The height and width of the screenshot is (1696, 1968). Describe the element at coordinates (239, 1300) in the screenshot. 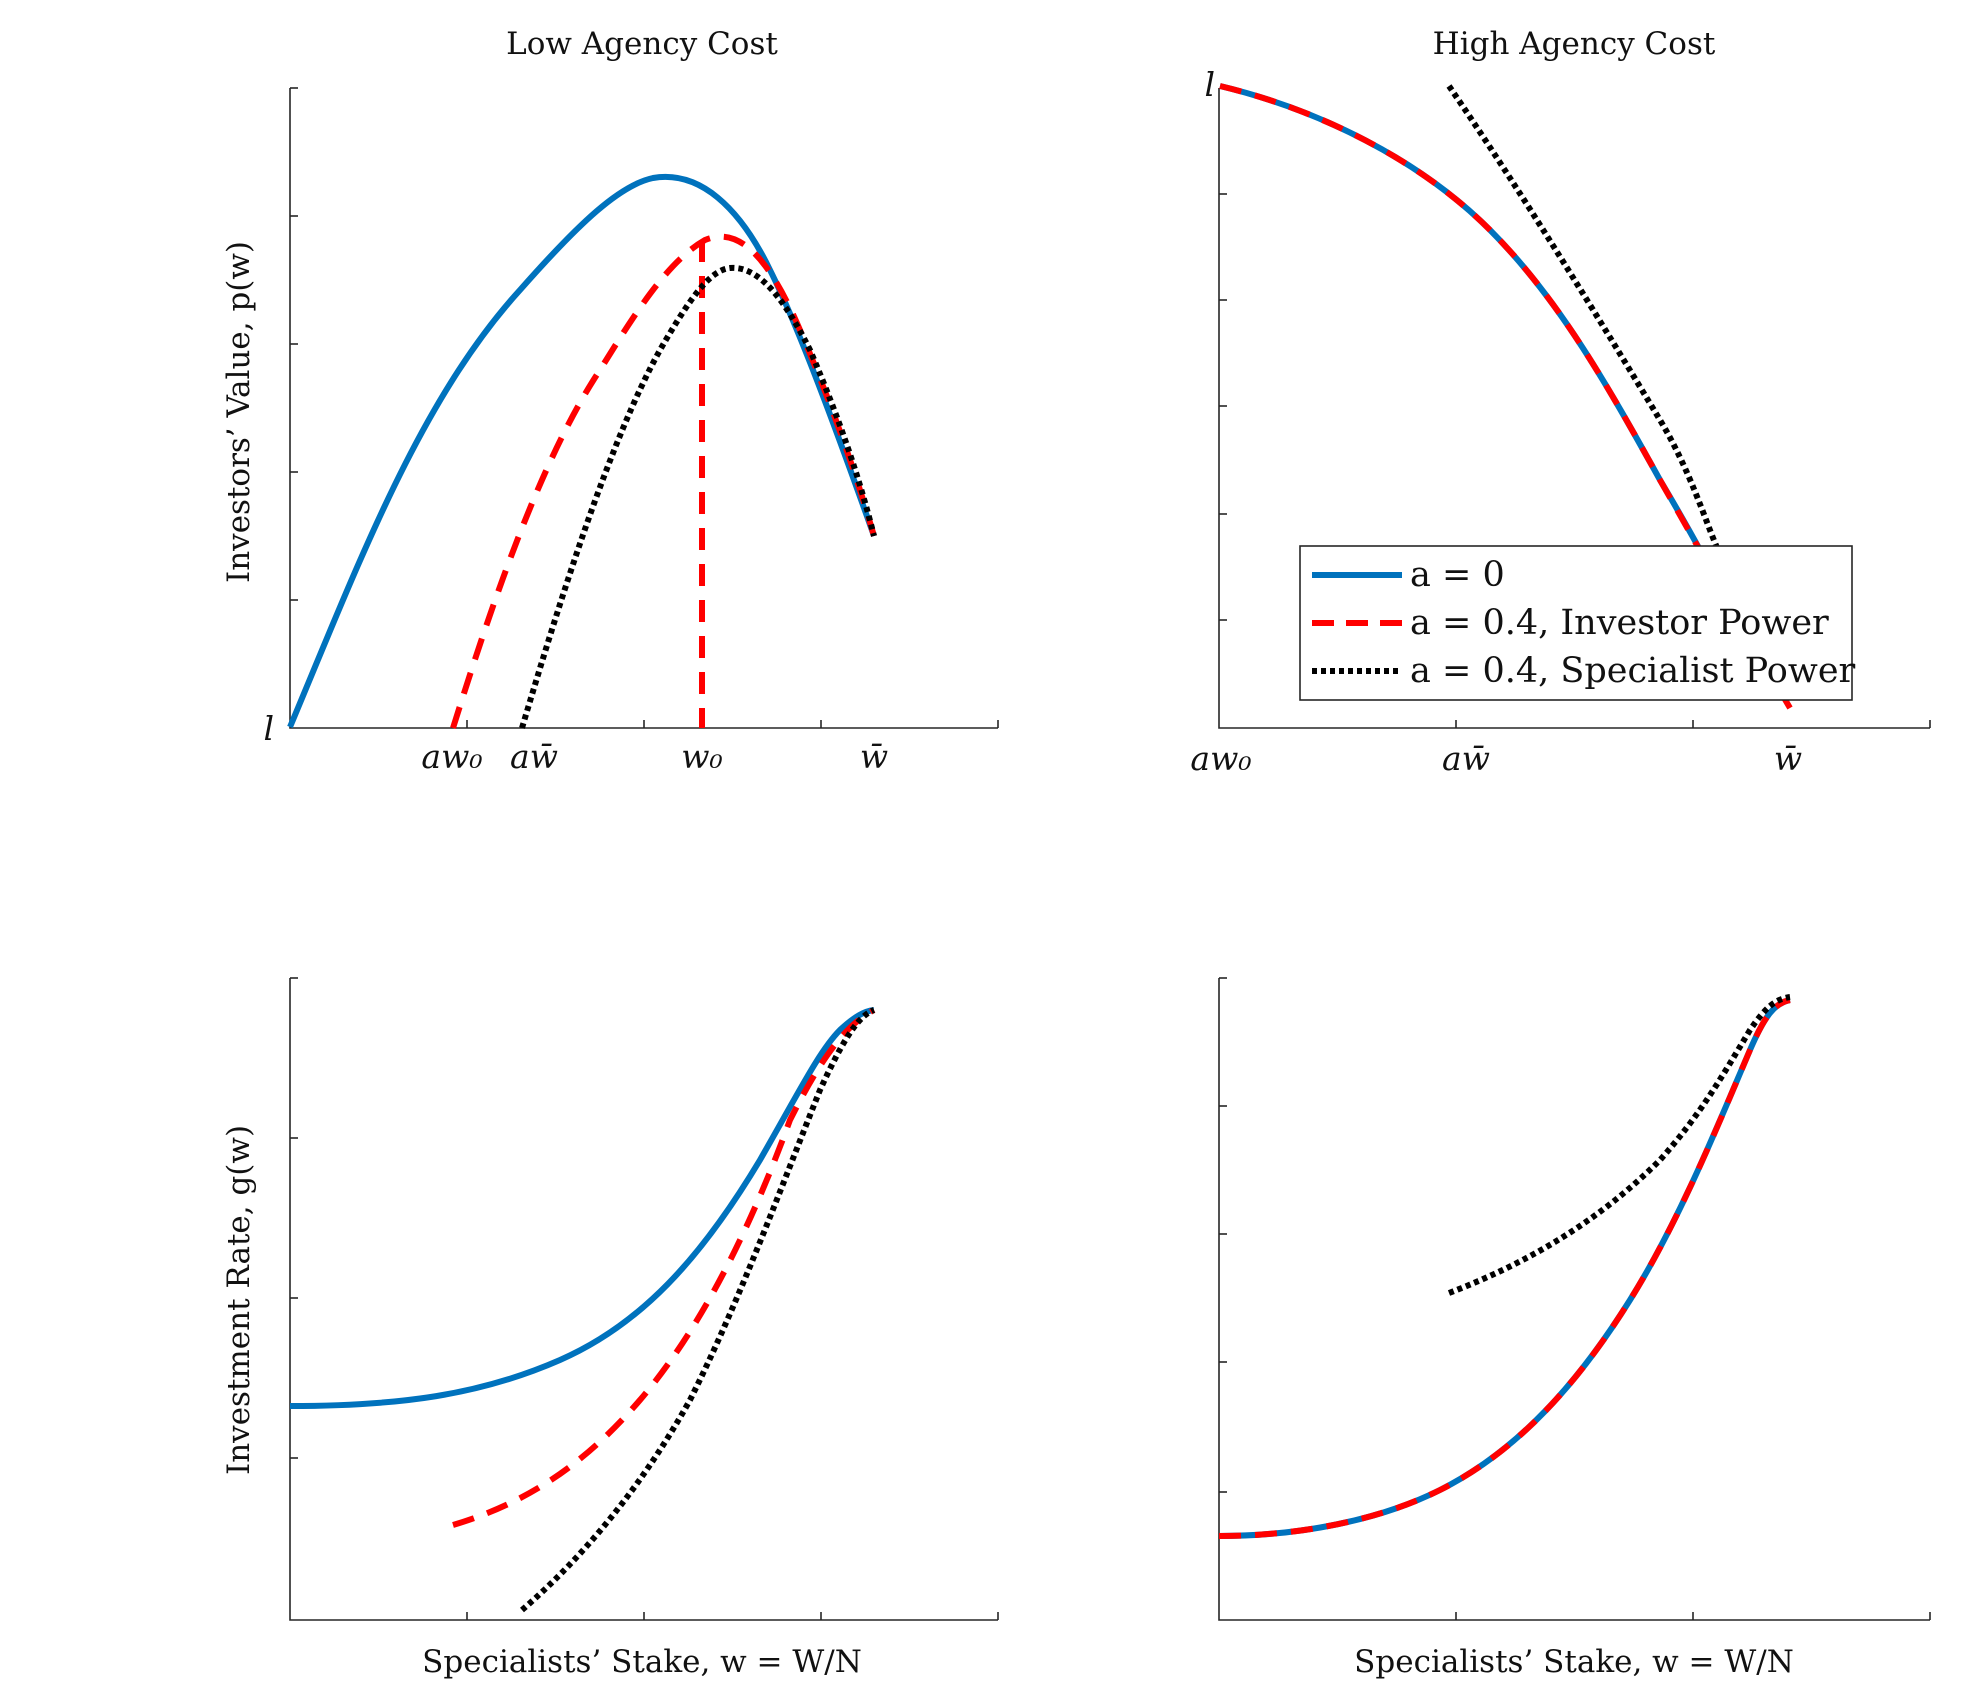

I see `y-axis-label: Investment Rate, g(w)` at that location.